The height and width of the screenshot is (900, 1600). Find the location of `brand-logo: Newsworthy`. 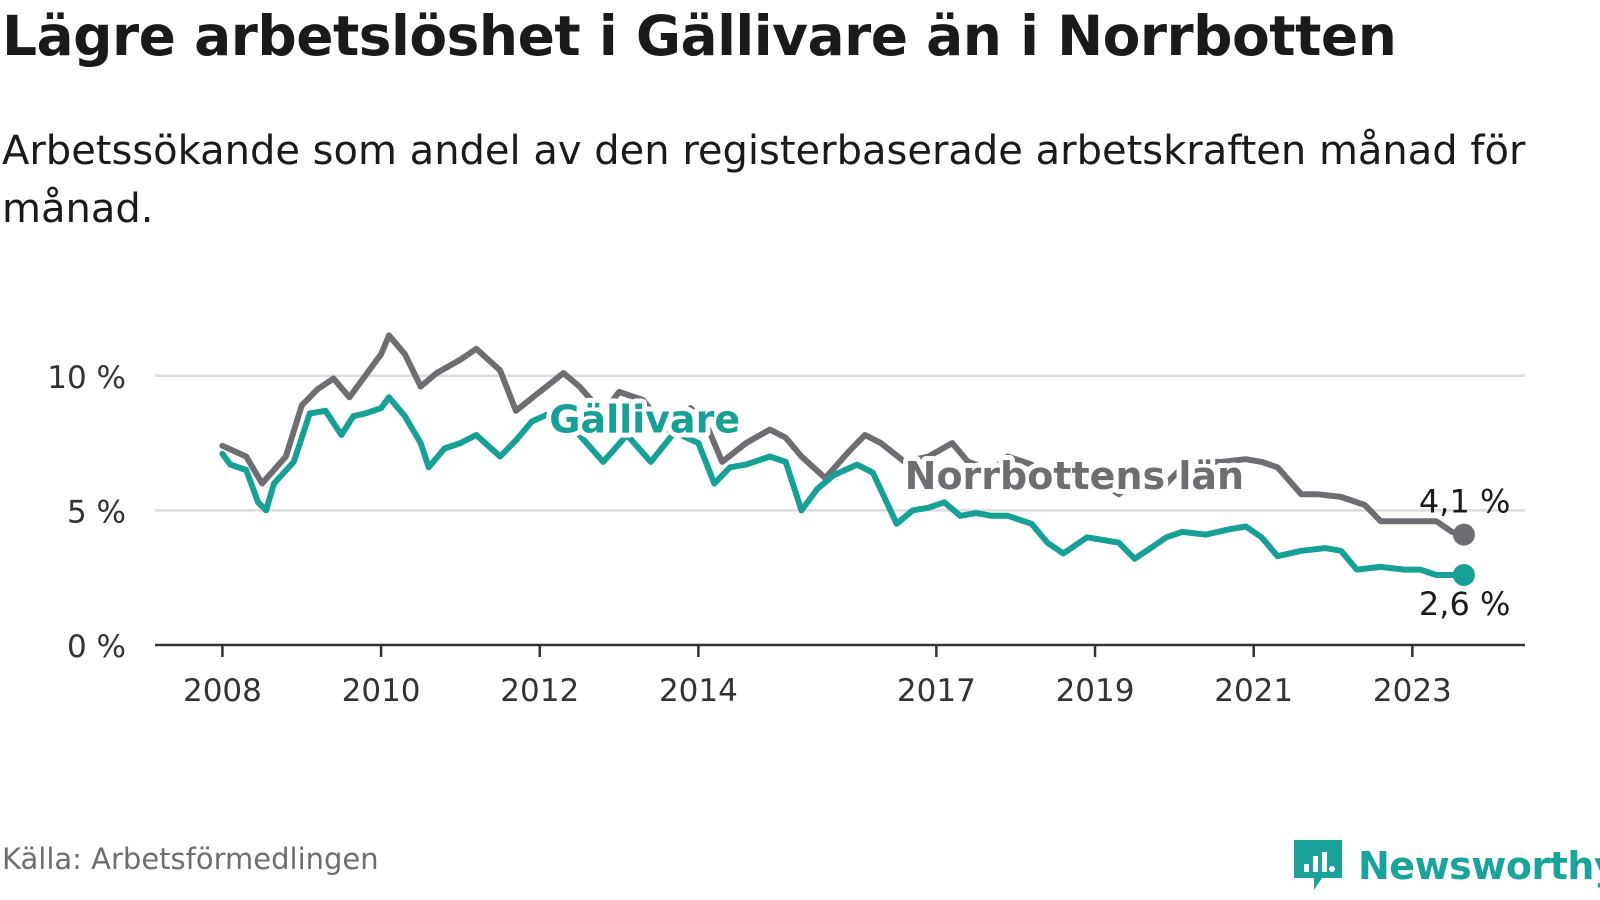

brand-logo: Newsworthy is located at coordinates (1446, 866).